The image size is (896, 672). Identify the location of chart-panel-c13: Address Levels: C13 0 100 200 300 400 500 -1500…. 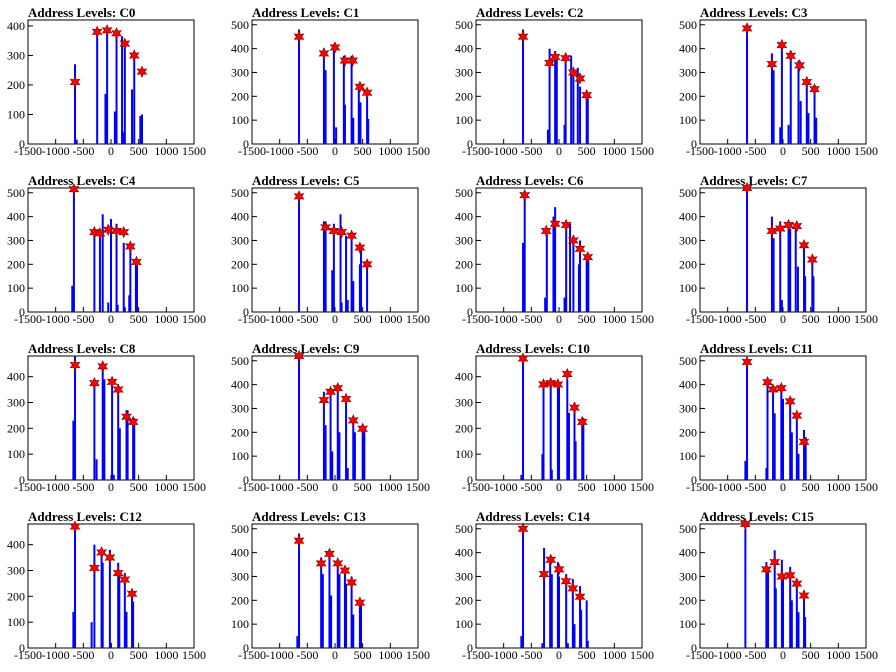
(330, 585).